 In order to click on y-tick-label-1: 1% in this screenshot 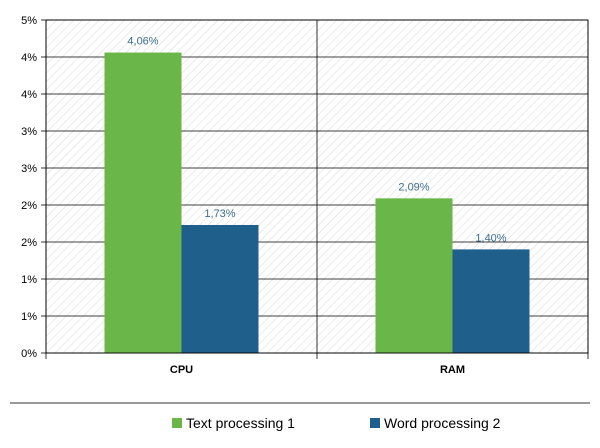, I will do `click(29, 317)`.